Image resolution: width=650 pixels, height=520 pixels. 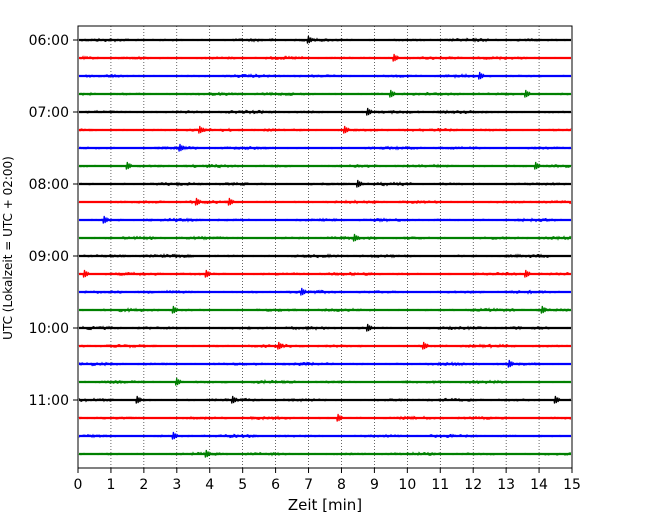 What do you see at coordinates (110, 485) in the screenshot?
I see `x-tick-label: 1` at bounding box center [110, 485].